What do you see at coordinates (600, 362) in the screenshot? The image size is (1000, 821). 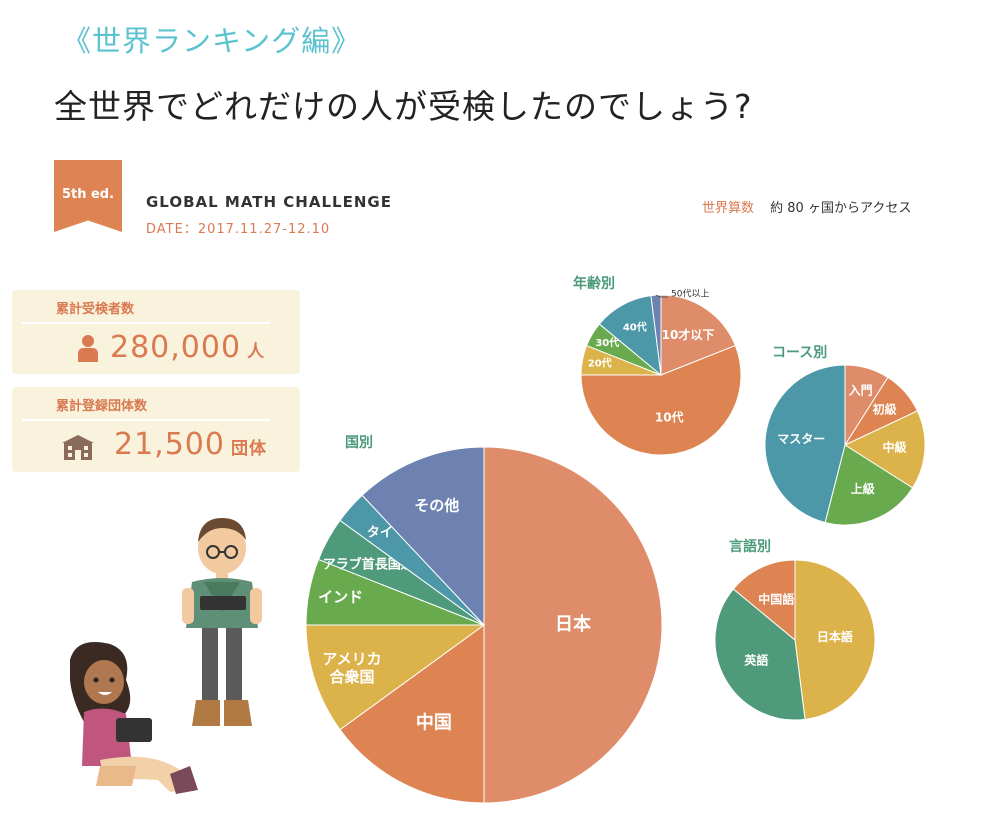 I see `slice-label: 20代` at bounding box center [600, 362].